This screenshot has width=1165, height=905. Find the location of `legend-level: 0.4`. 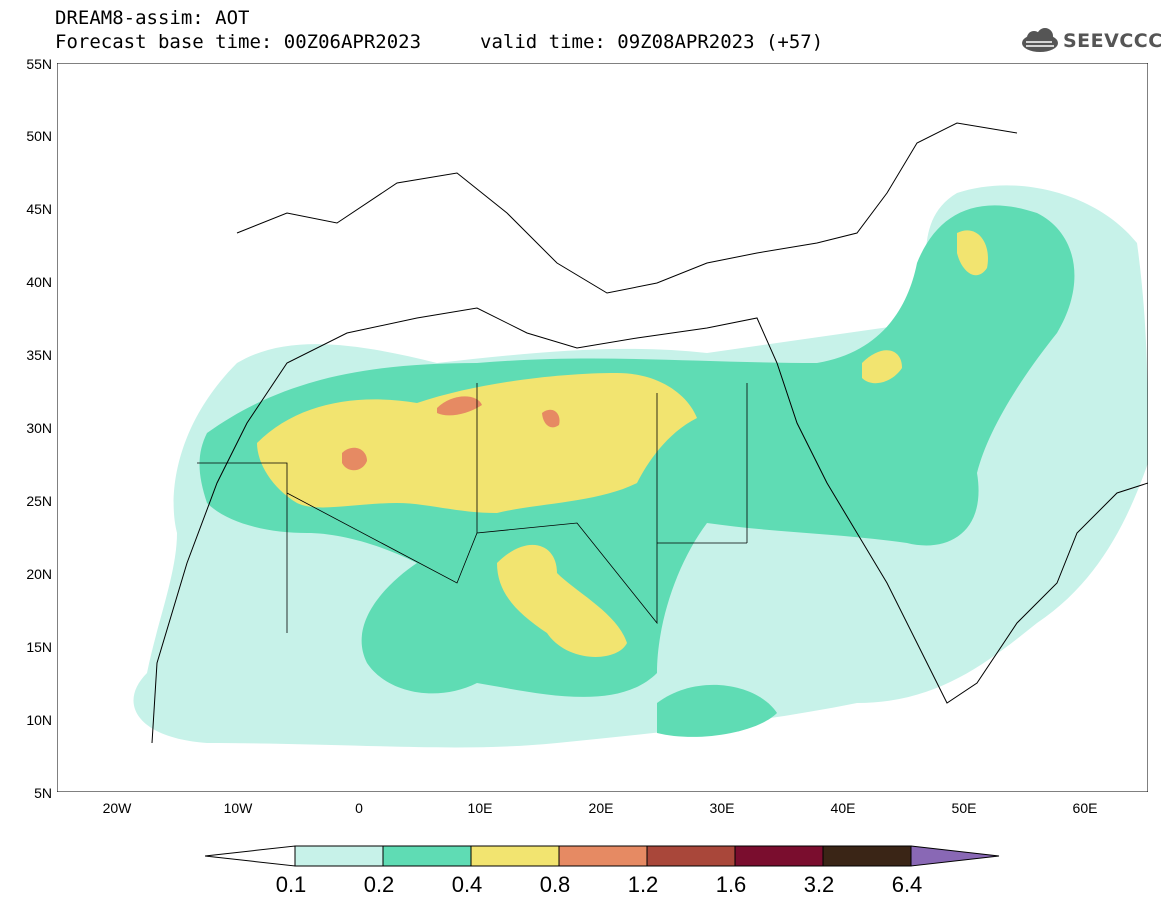

legend-level: 0.4 is located at coordinates (467, 884).